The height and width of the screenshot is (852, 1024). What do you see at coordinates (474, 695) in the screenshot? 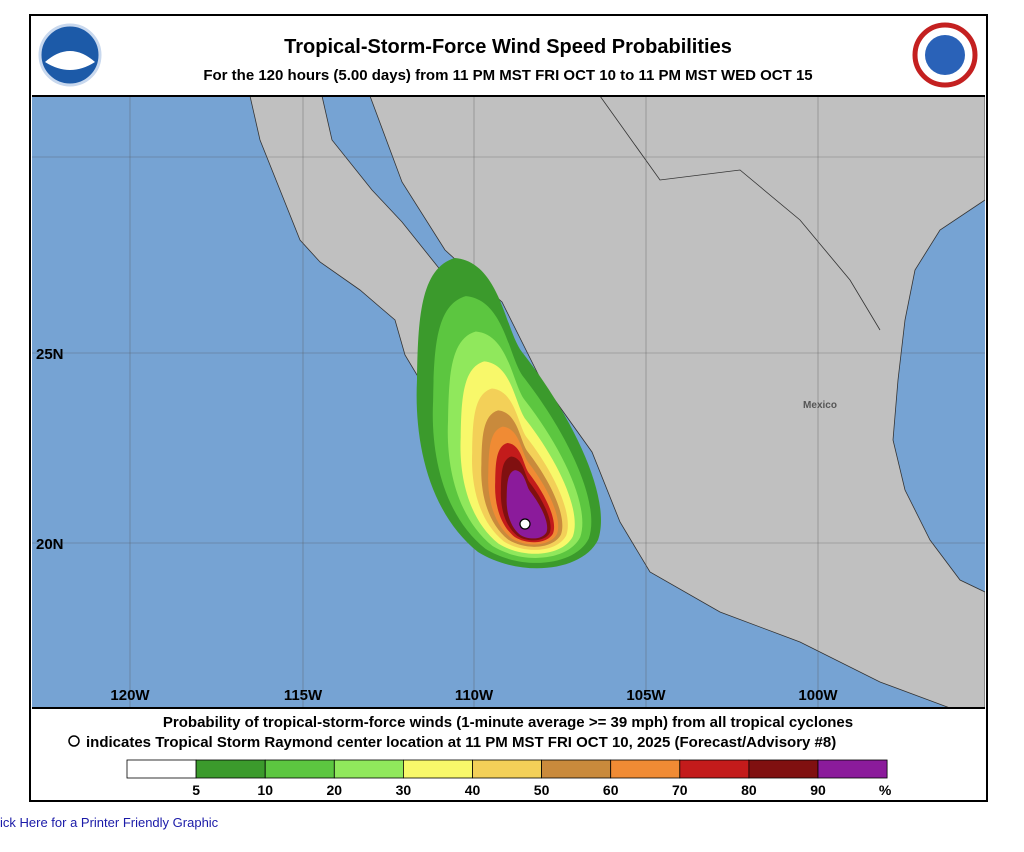
I see `lon-label: 110W` at bounding box center [474, 695].